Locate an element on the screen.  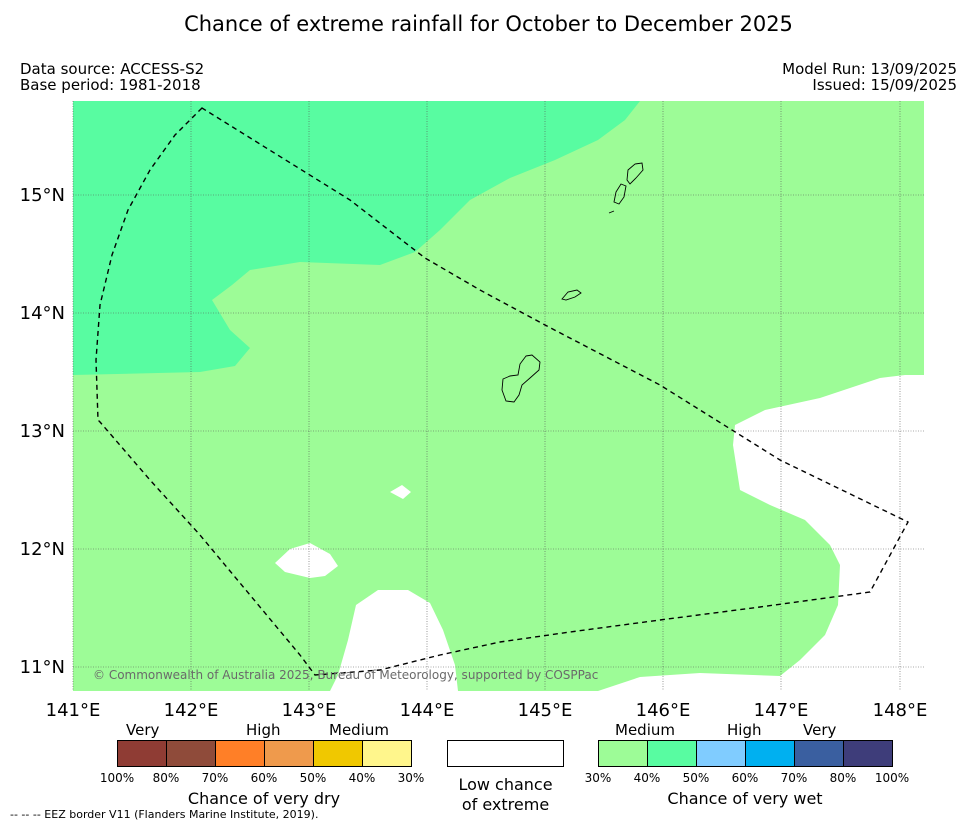
wet-tick-label: 100% is located at coordinates (892, 778).